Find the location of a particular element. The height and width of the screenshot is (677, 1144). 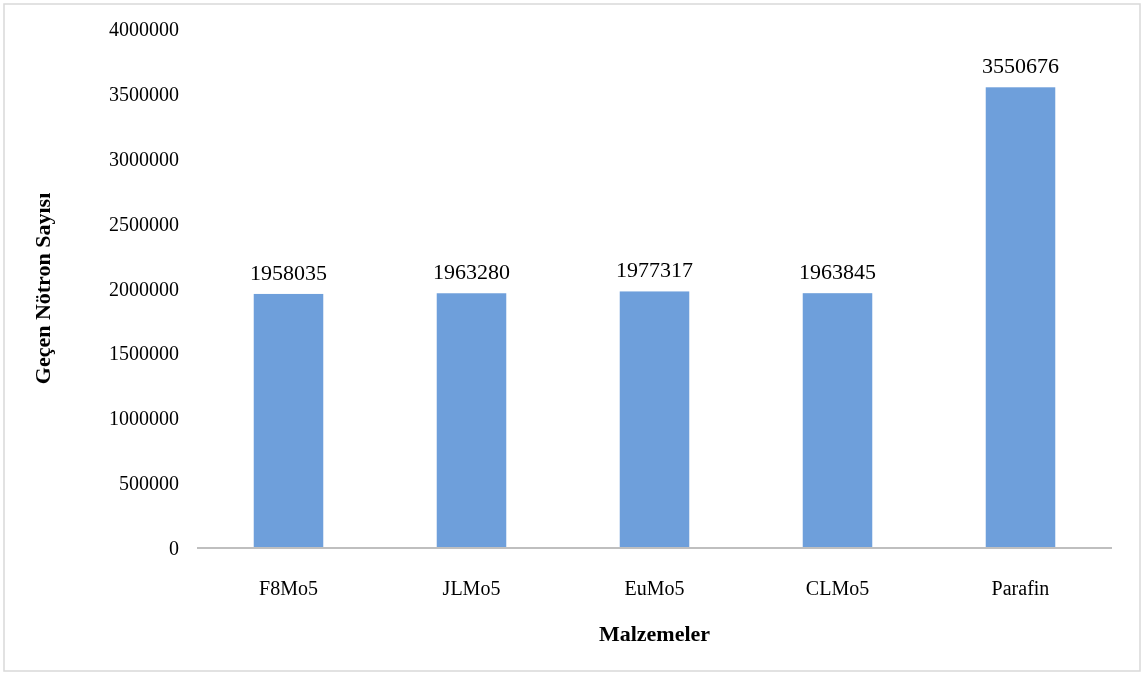

data-label: 1958035 is located at coordinates (288, 272).